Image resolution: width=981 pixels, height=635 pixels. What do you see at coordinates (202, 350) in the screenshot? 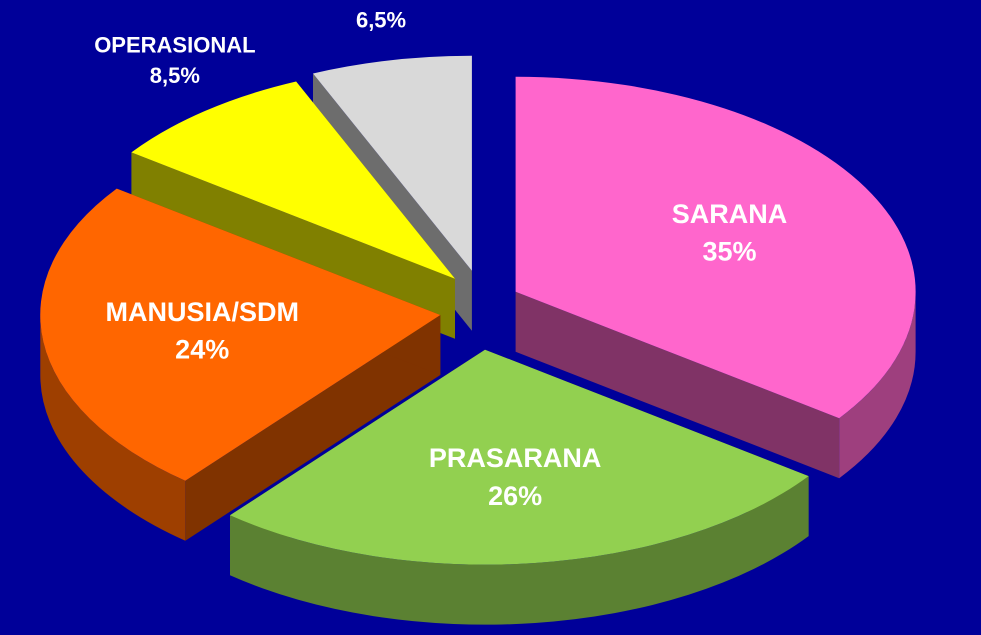
I see `value-label: 24%` at bounding box center [202, 350].